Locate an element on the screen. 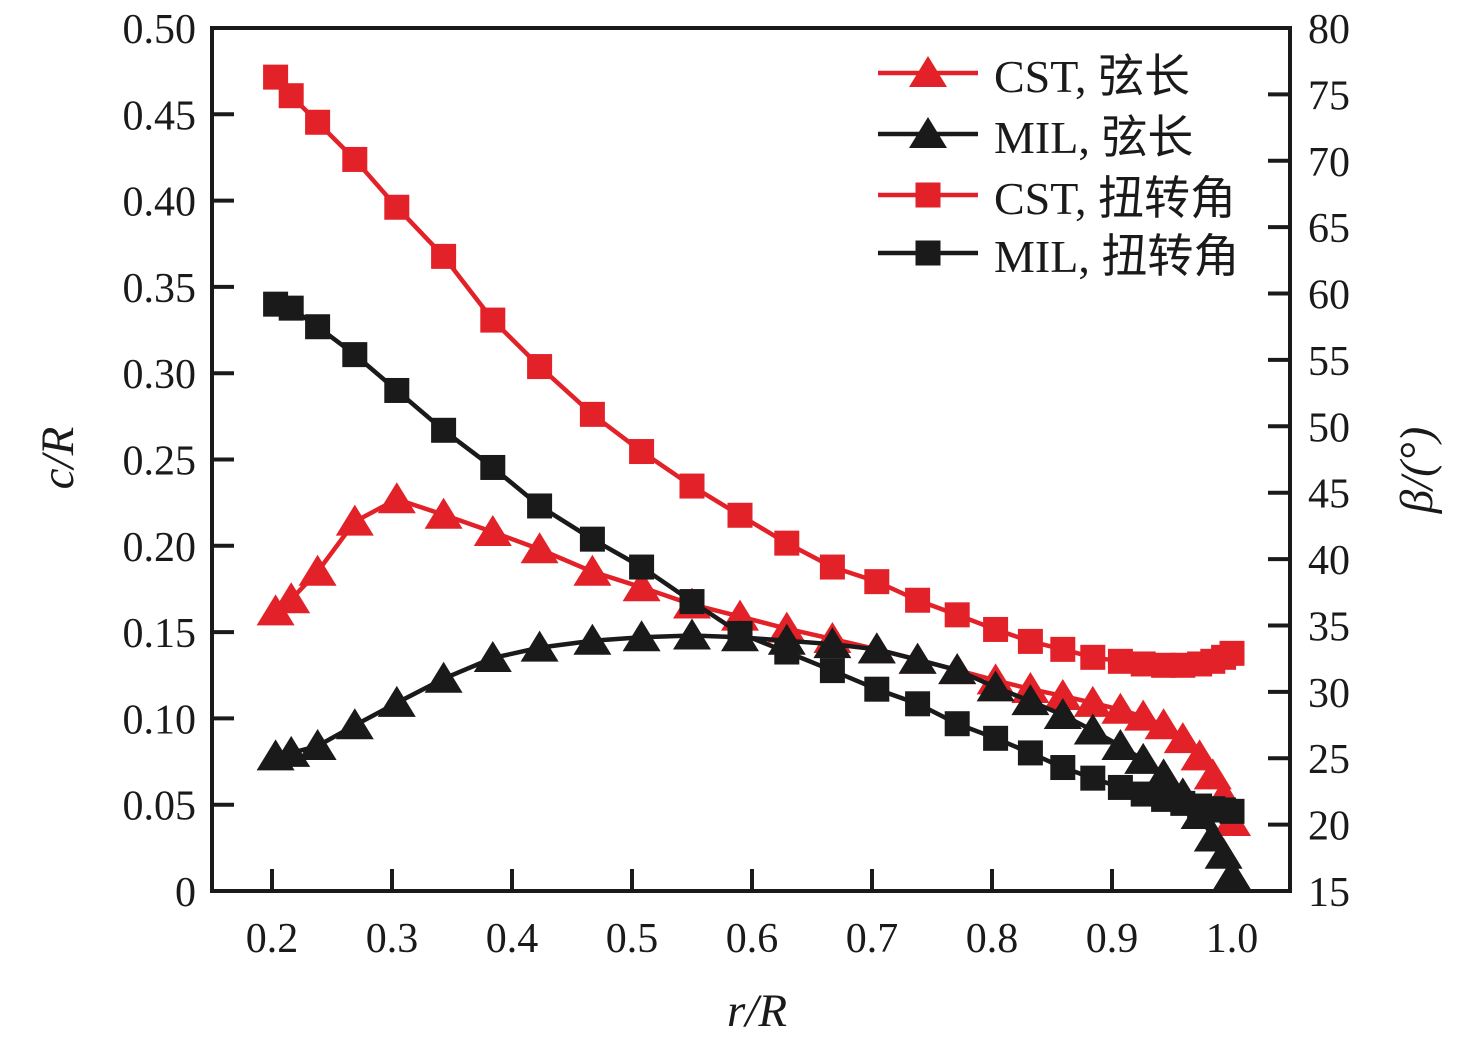 This screenshot has height=1047, width=1476. y-right-tick-label: 15 is located at coordinates (1329, 893).